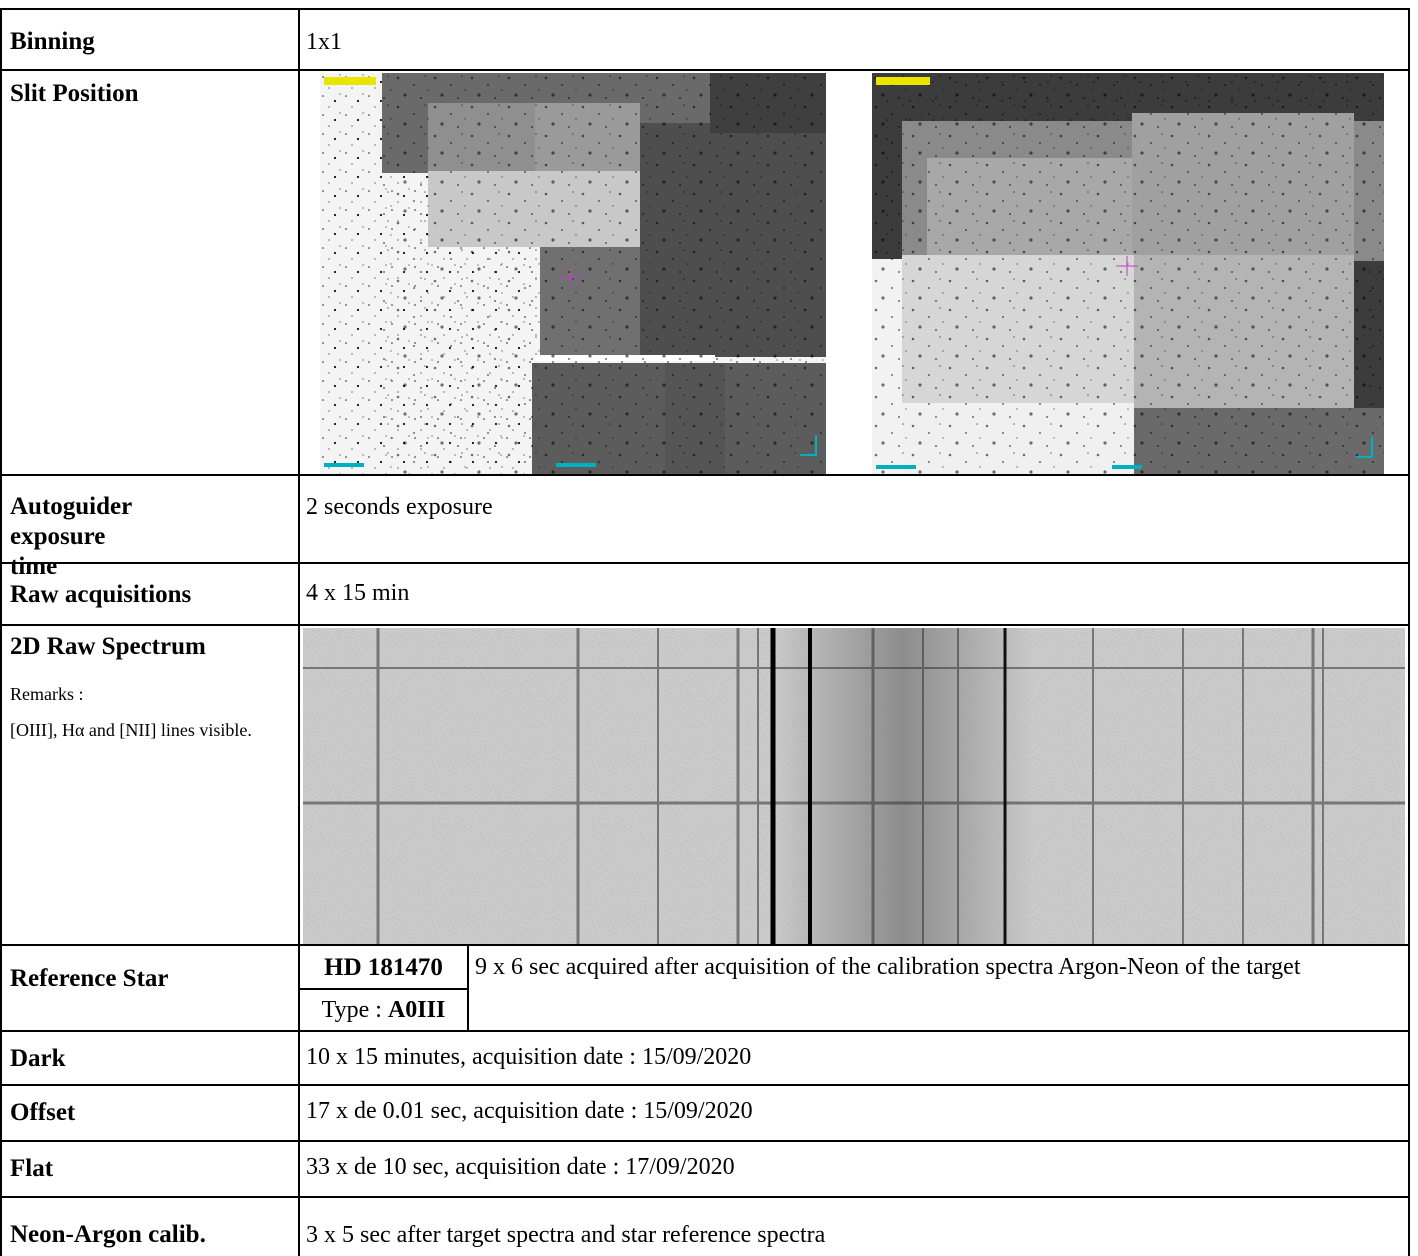 The image size is (1418, 1256). Describe the element at coordinates (705, 9) in the screenshot. I see `table-top-border` at that location.